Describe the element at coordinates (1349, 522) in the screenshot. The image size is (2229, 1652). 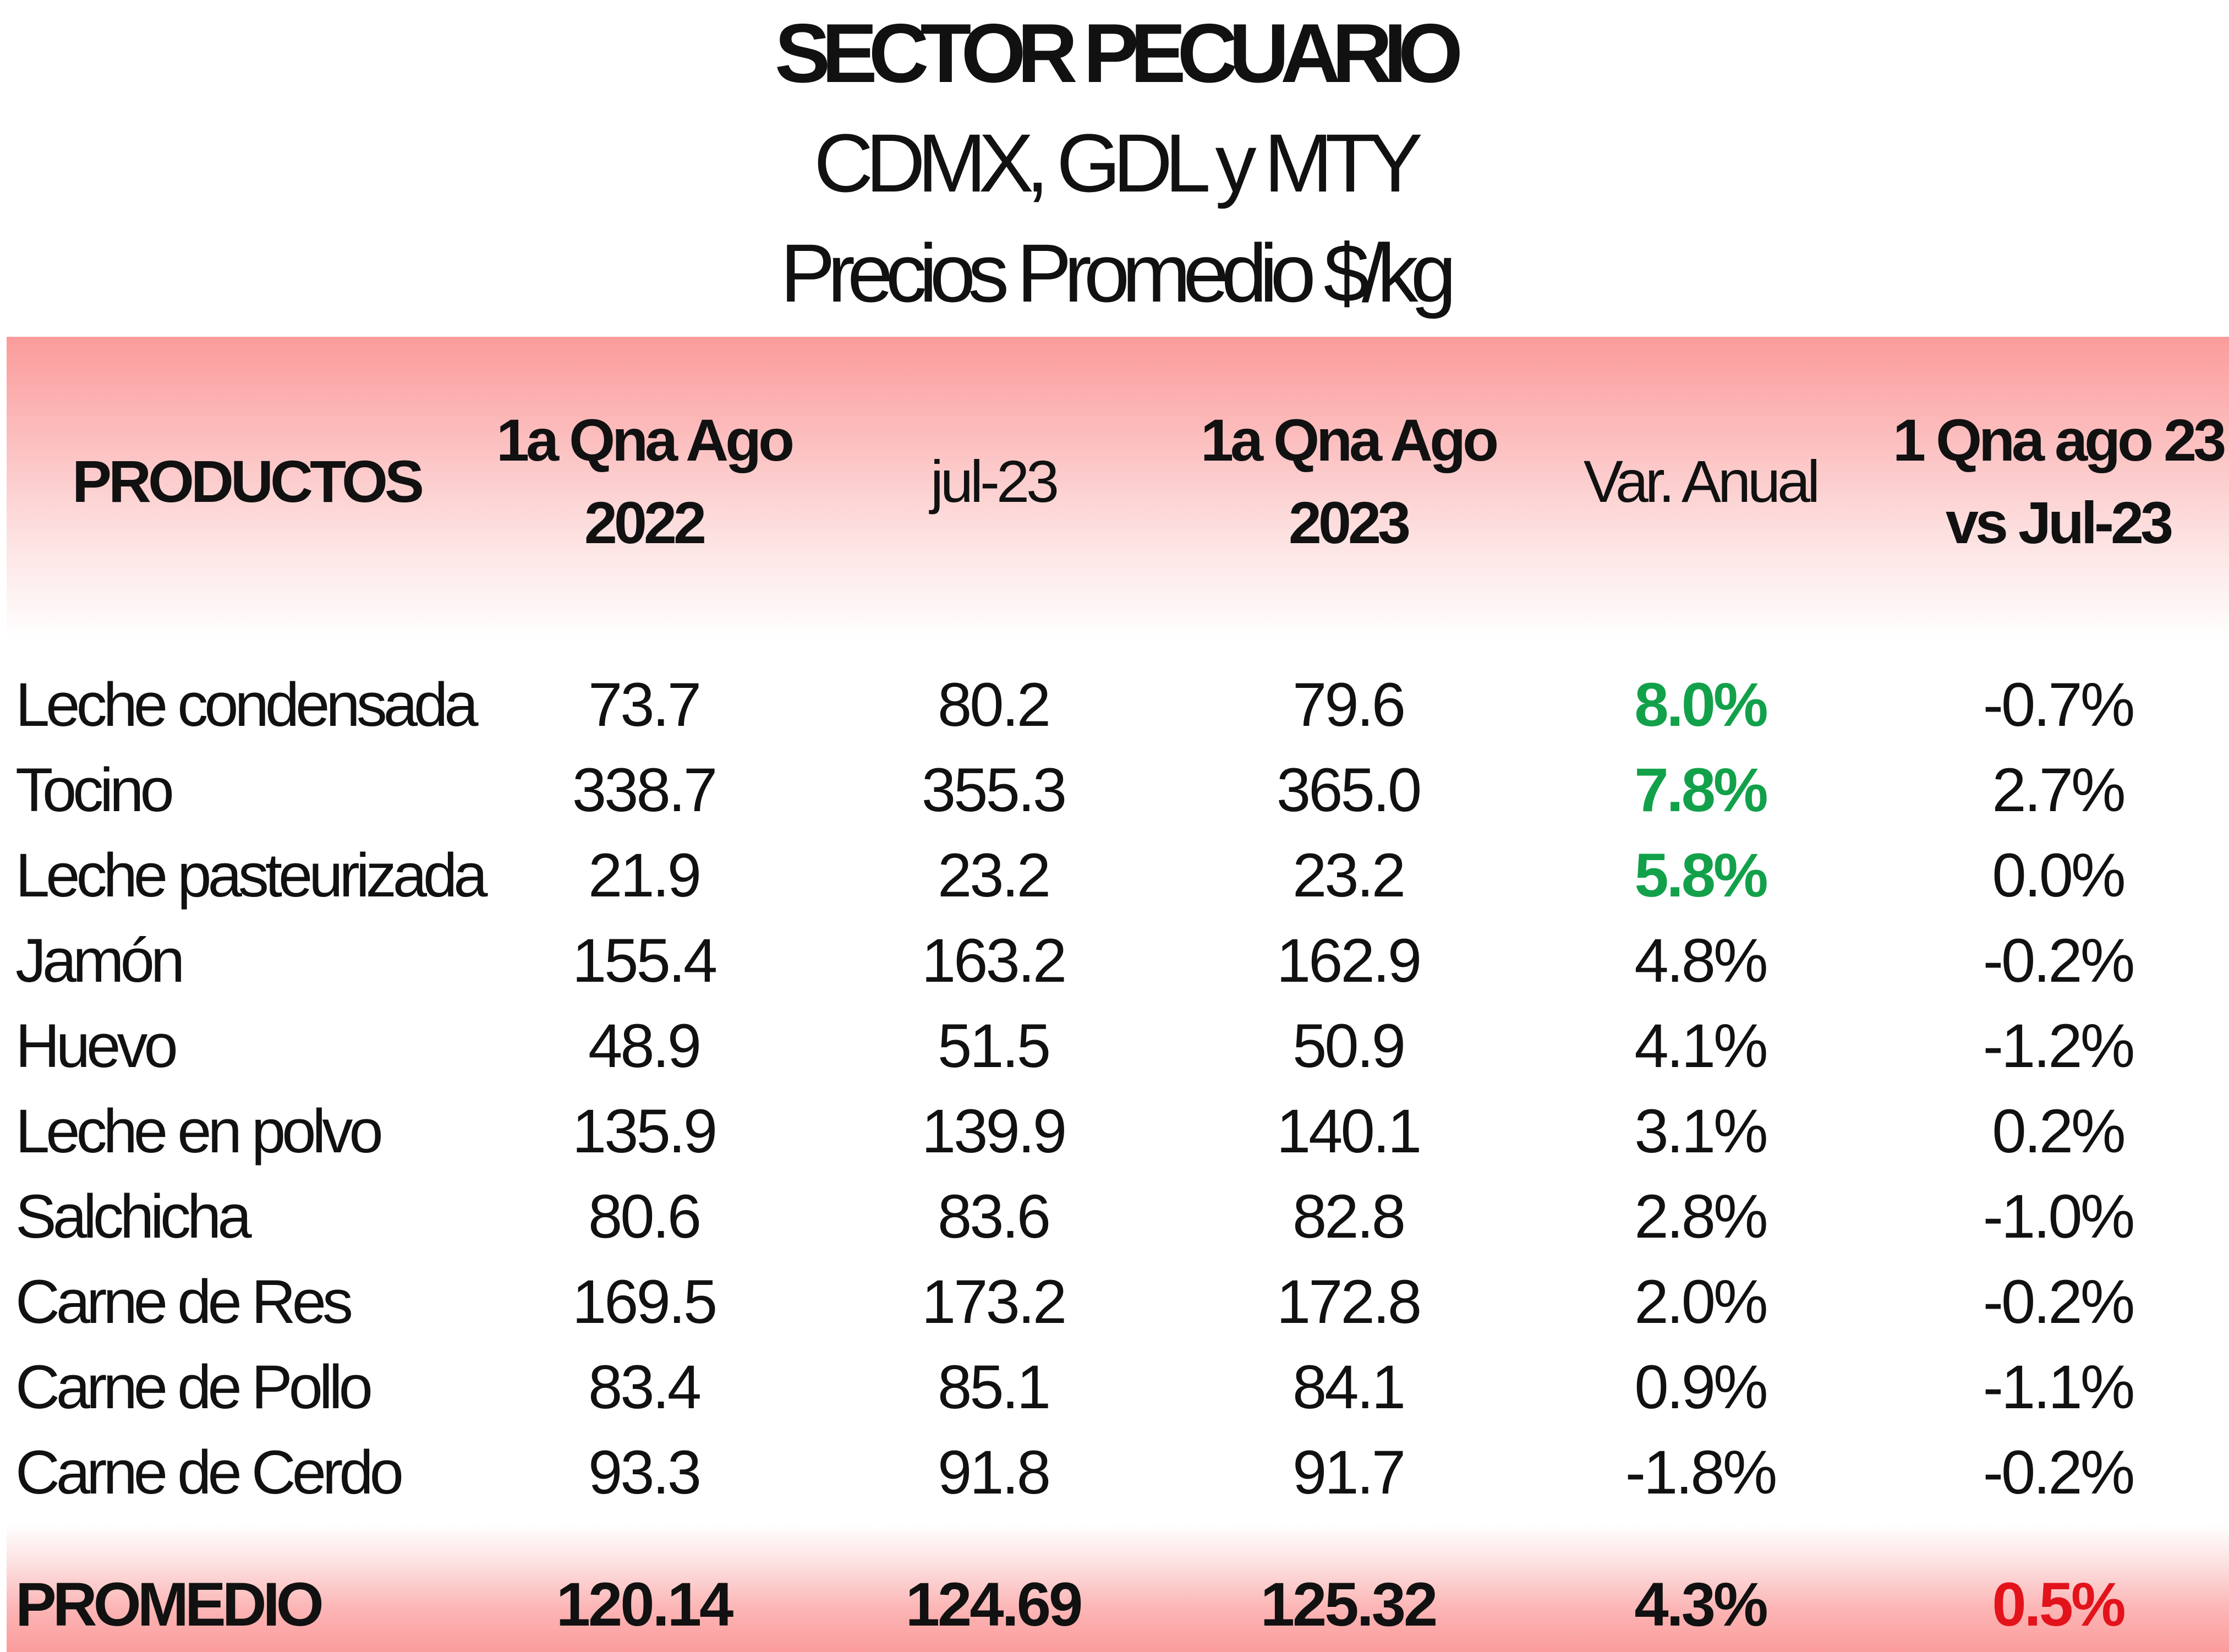
I see `column-header-line: 2023` at that location.